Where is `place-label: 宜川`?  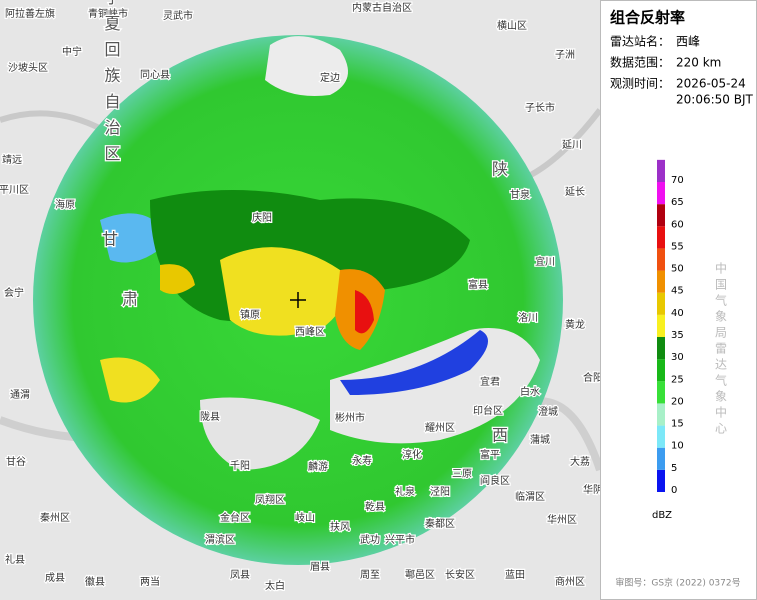
place-label: 宜川 is located at coordinates (545, 261).